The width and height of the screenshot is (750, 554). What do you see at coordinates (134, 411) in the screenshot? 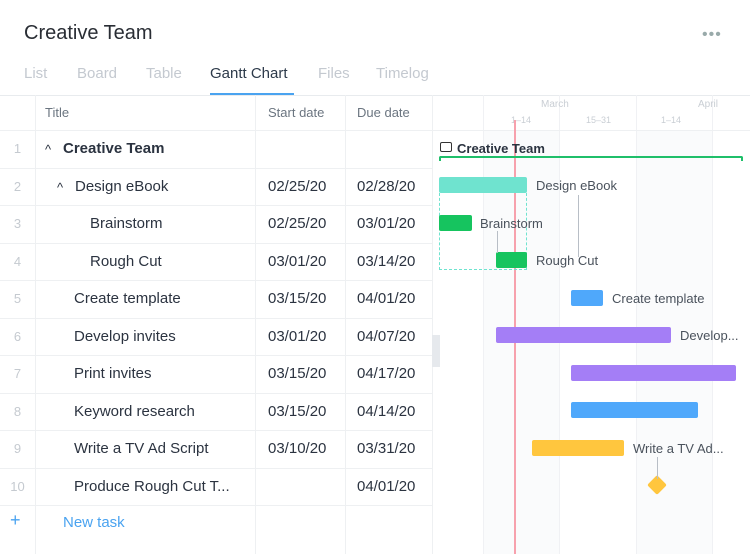
I see `task-title: Keyword research` at bounding box center [134, 411].